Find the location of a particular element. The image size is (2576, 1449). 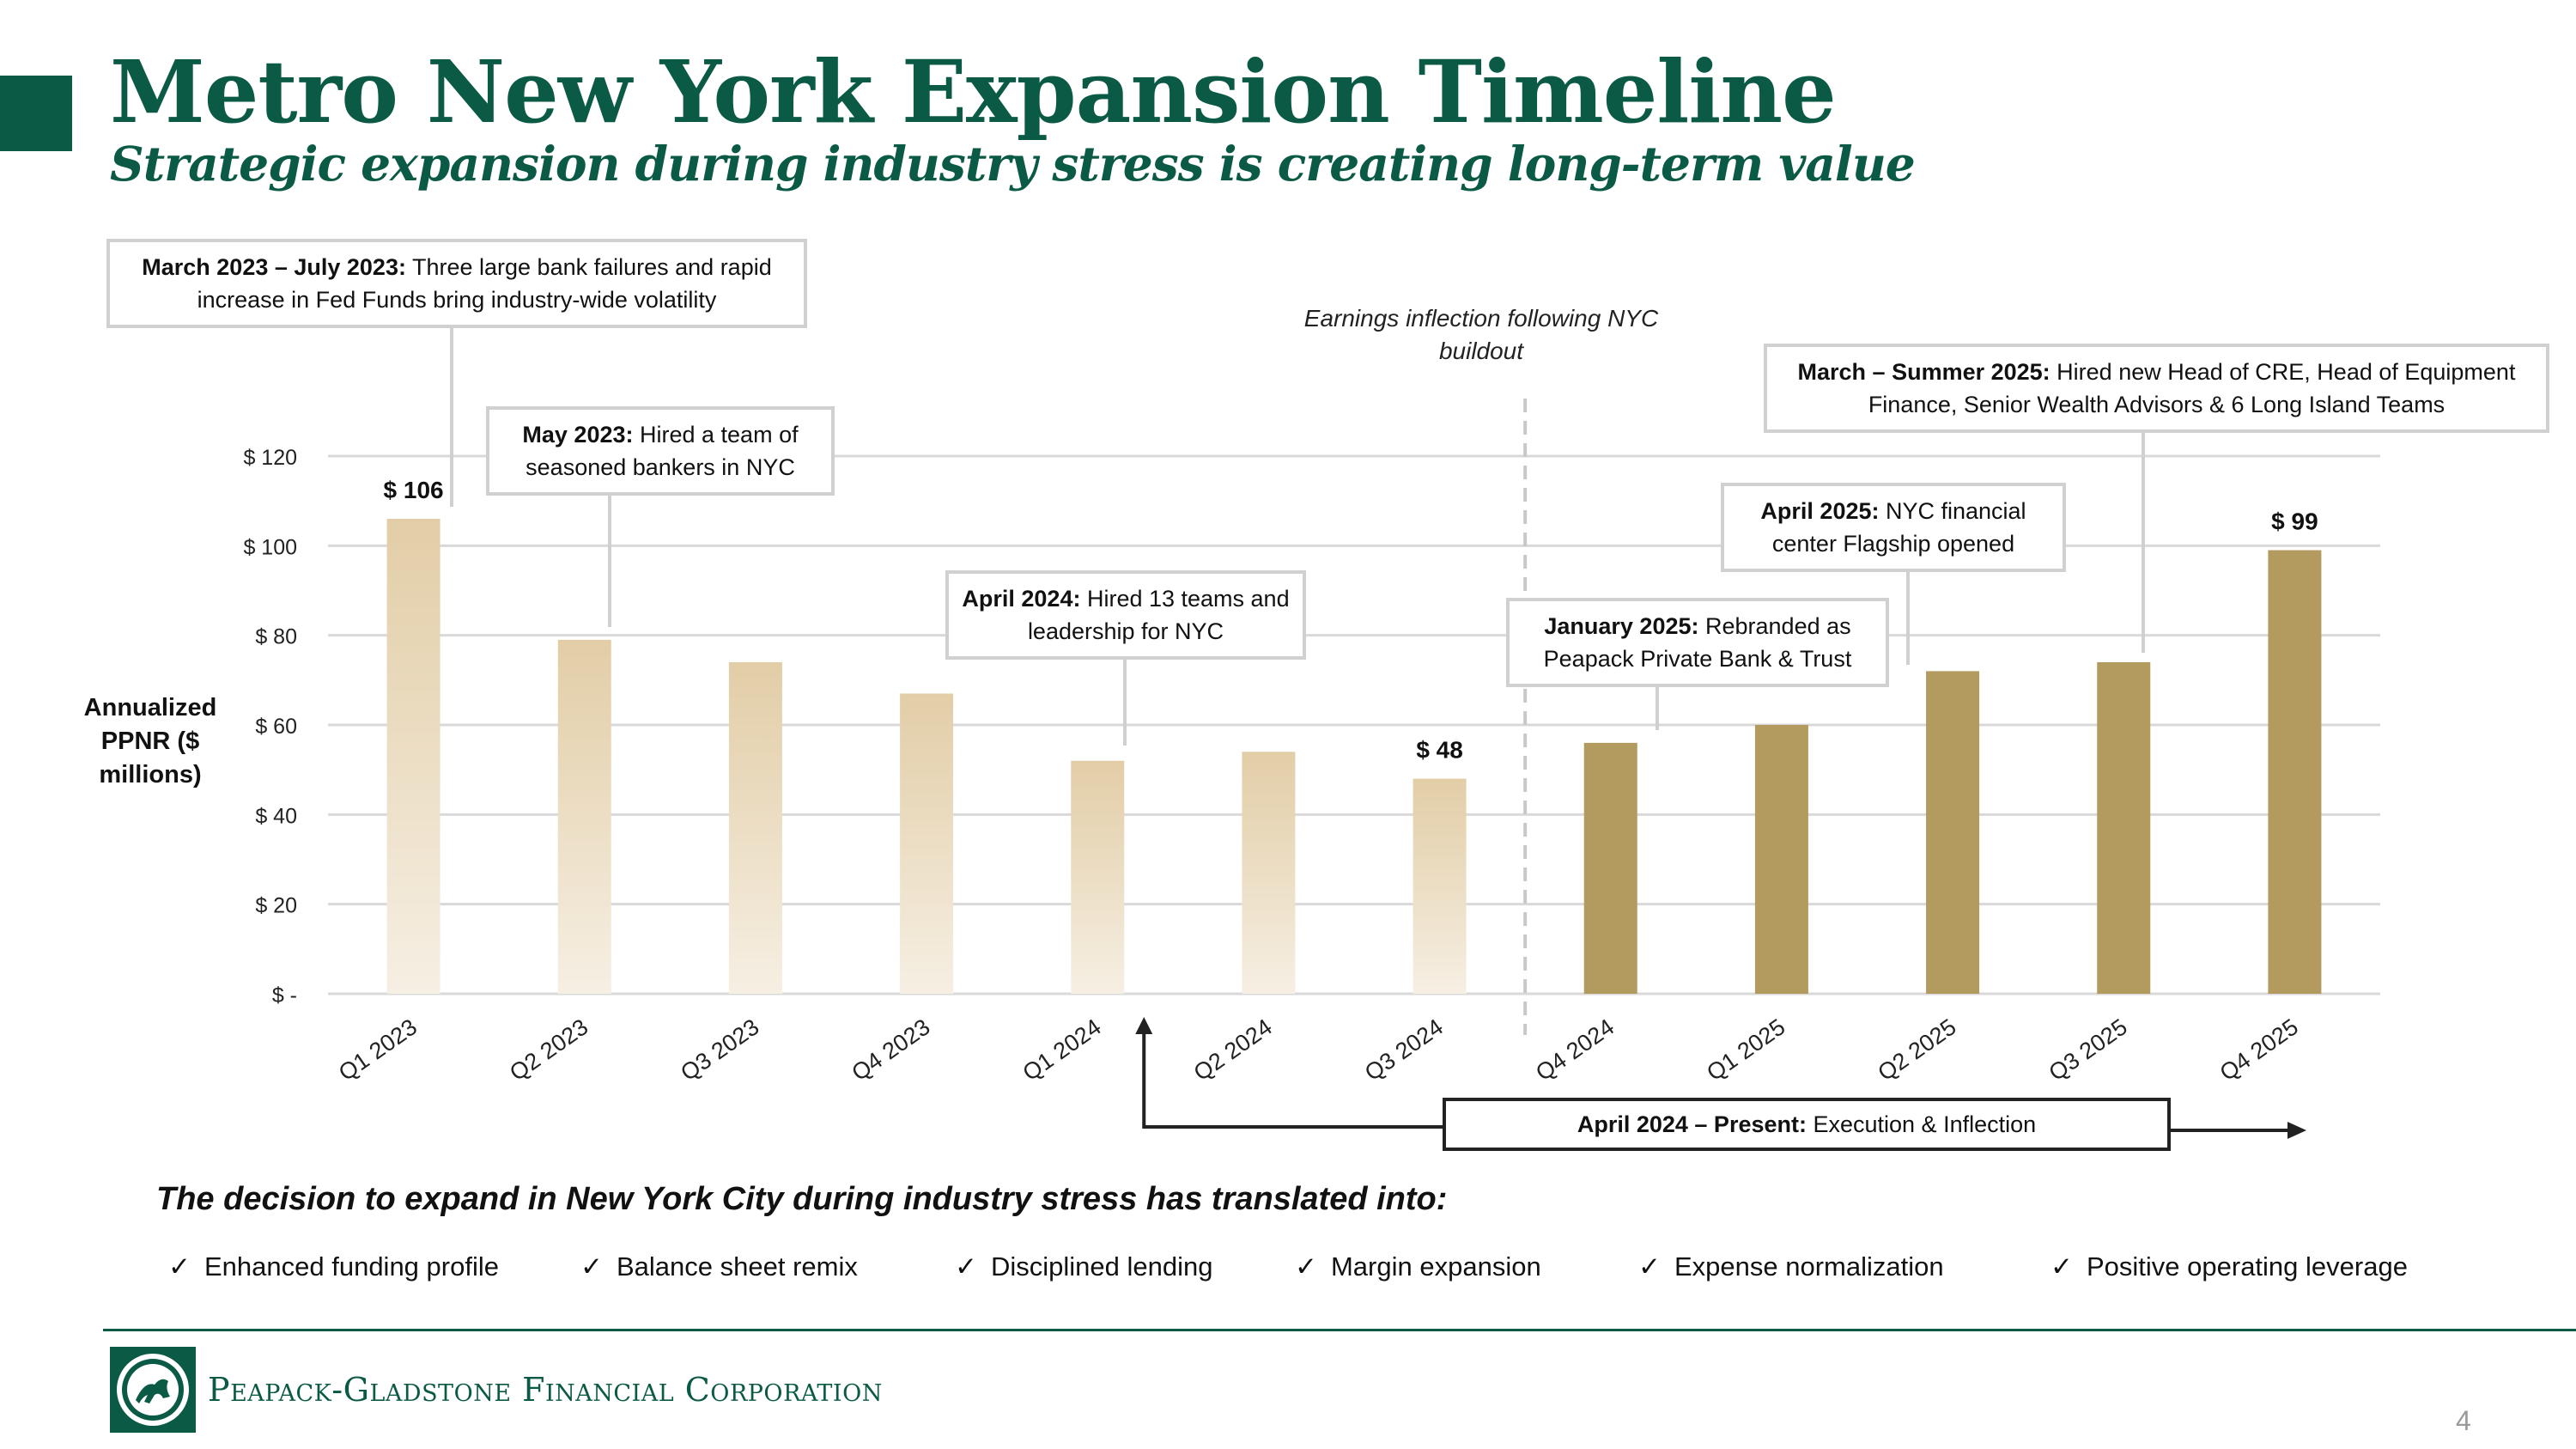

bar-q2-2023 is located at coordinates (584, 816).